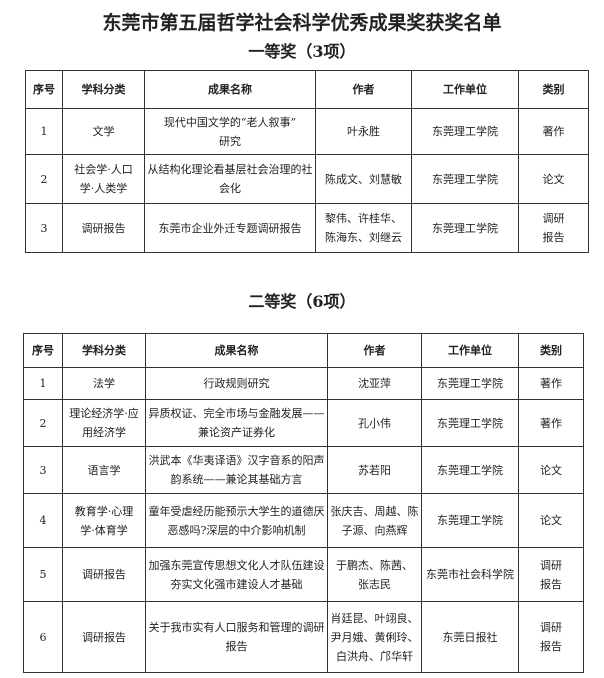 The height and width of the screenshot is (678, 604). What do you see at coordinates (230, 179) in the screenshot?
I see `cell-title: 从结构化理论看基层社会治理的社 会化` at bounding box center [230, 179].